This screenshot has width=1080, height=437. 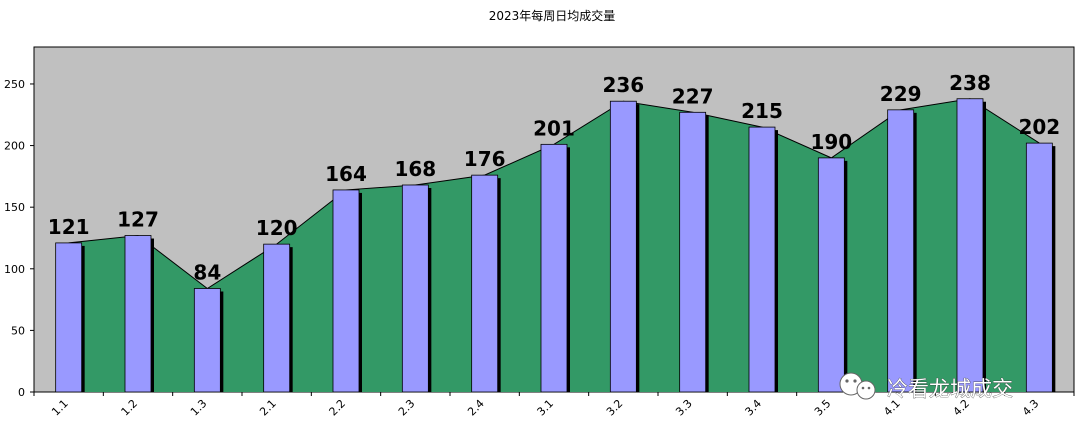 I want to click on x-tick-label: 1.3, so click(x=199, y=408).